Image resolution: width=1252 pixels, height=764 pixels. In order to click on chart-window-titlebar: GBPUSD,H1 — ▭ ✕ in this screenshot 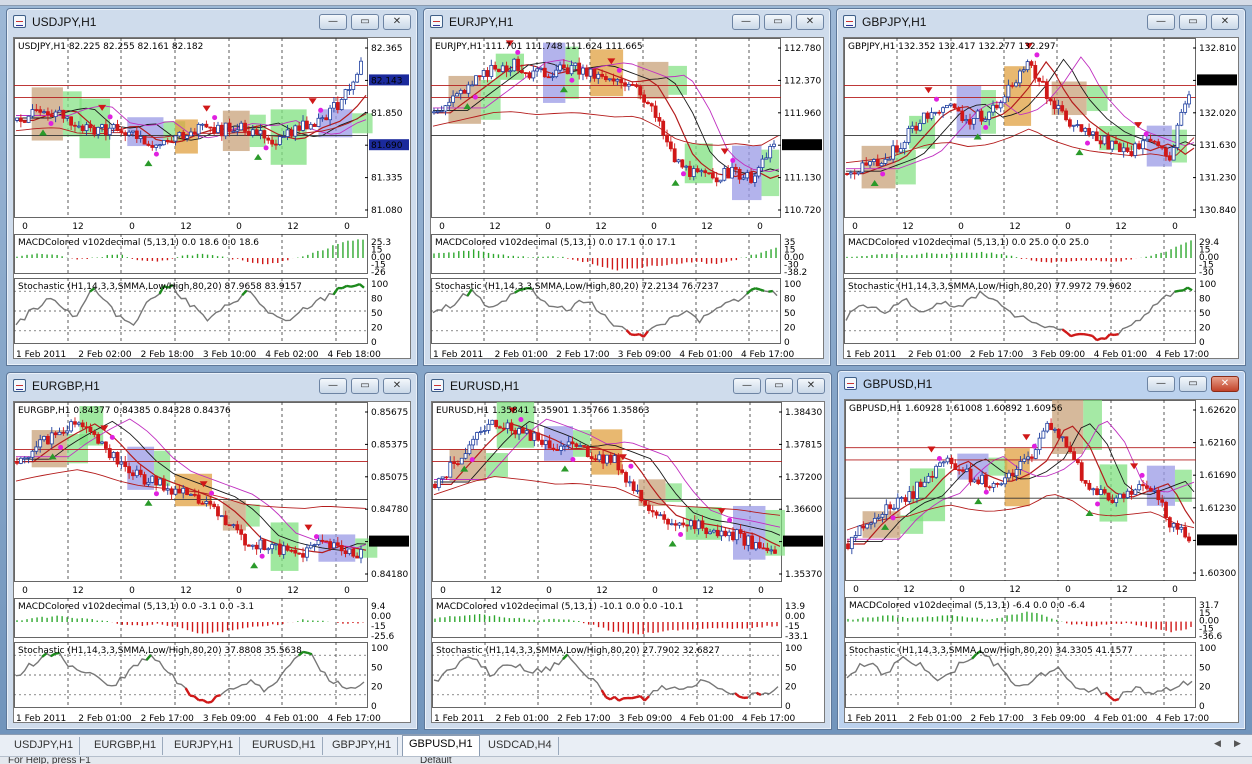, I will do `click(1041, 384)`.